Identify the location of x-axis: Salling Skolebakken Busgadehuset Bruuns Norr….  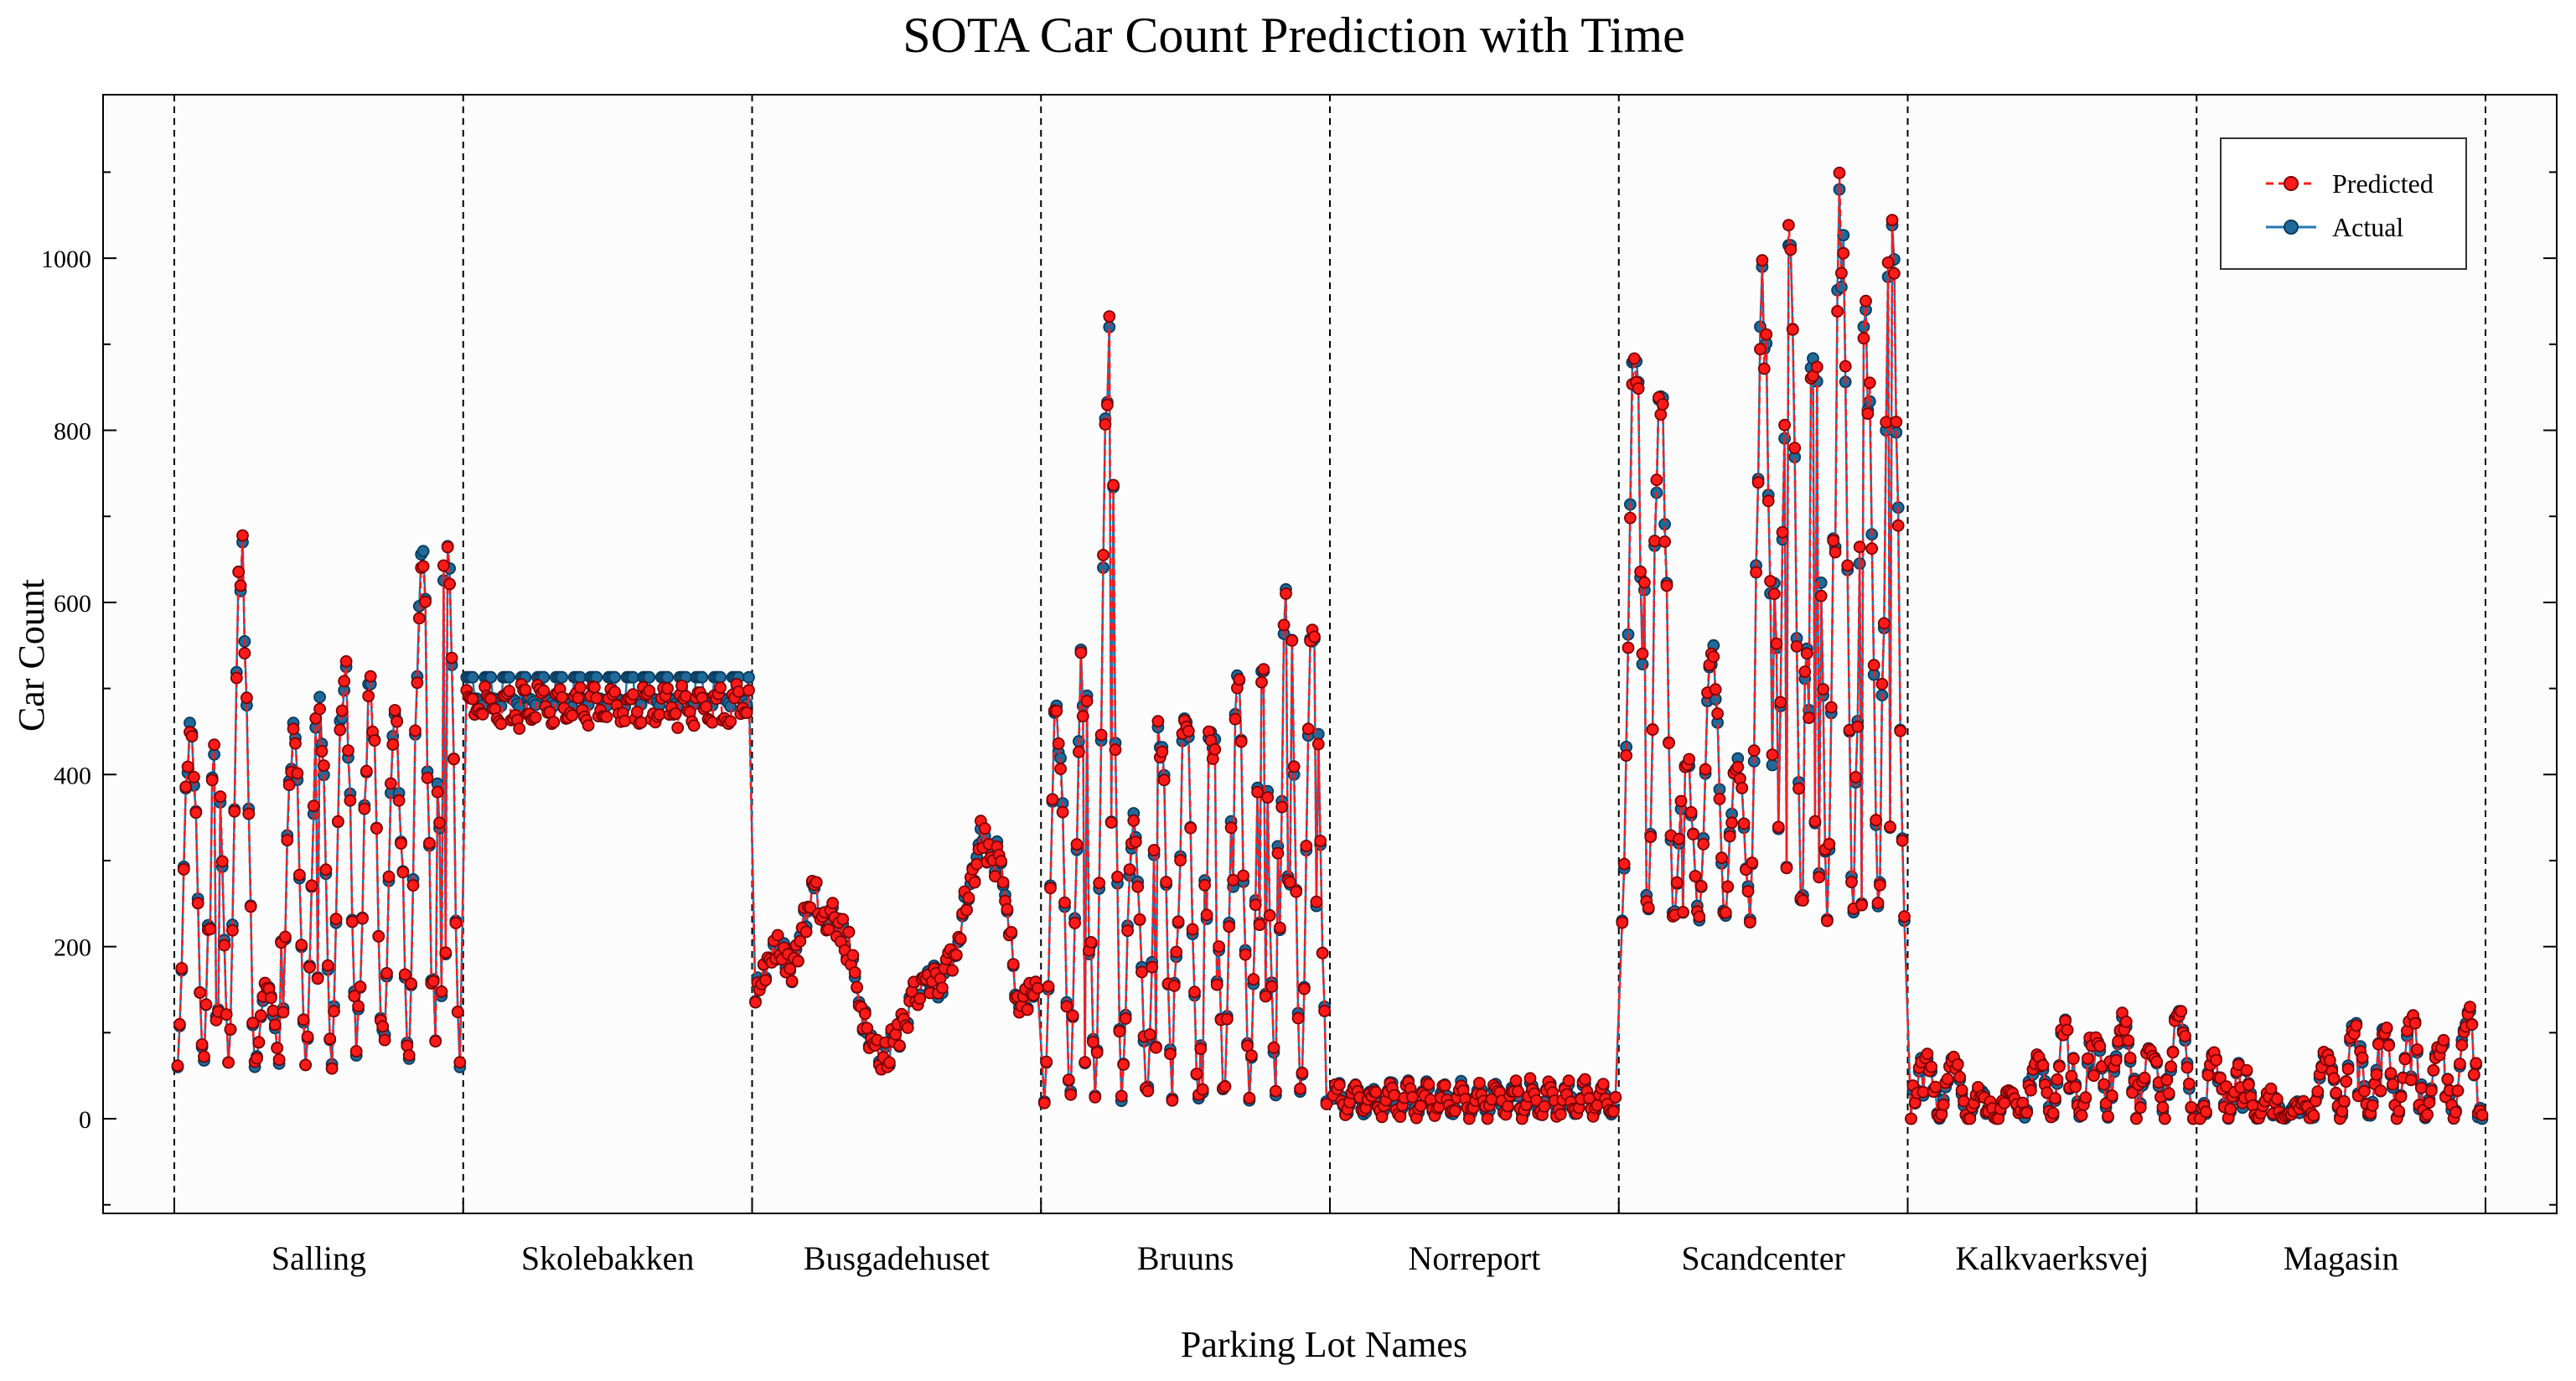
(1335, 1258).